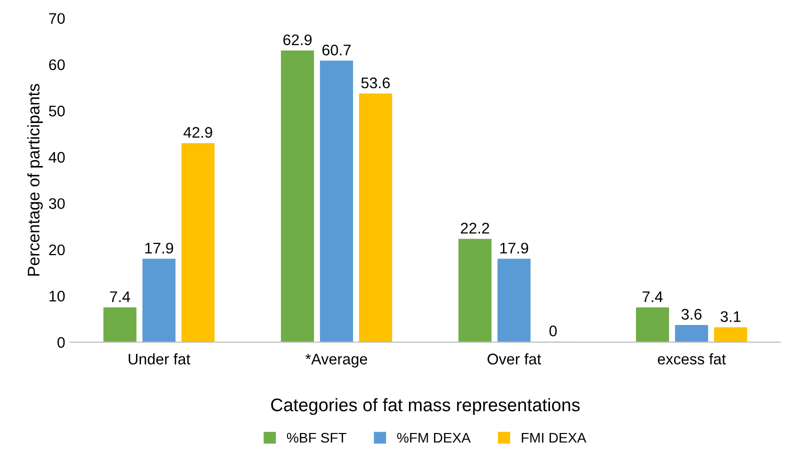  What do you see at coordinates (35, 180) in the screenshot?
I see `y-axis-title: Percentage of participants` at bounding box center [35, 180].